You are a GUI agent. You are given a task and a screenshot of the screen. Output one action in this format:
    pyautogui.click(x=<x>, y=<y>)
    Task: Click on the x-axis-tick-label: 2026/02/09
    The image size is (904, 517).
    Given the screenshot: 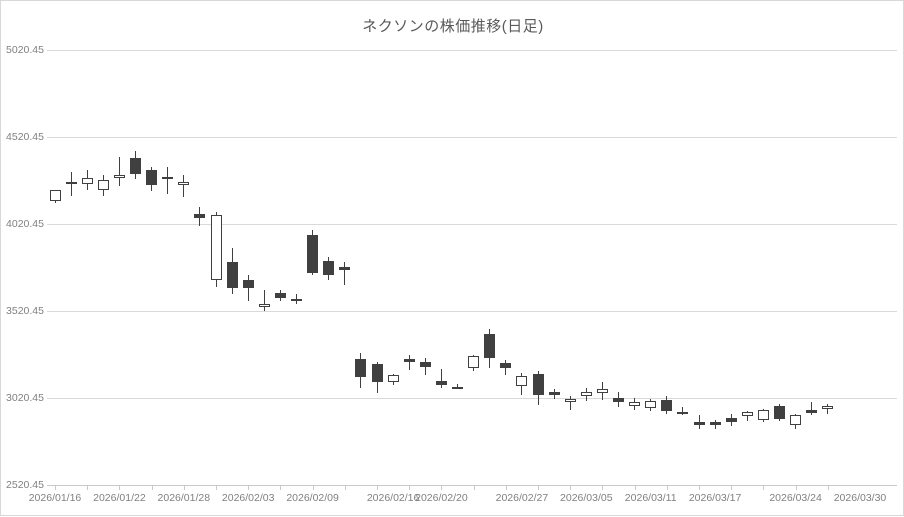 What is the action you would take?
    pyautogui.click(x=312, y=498)
    